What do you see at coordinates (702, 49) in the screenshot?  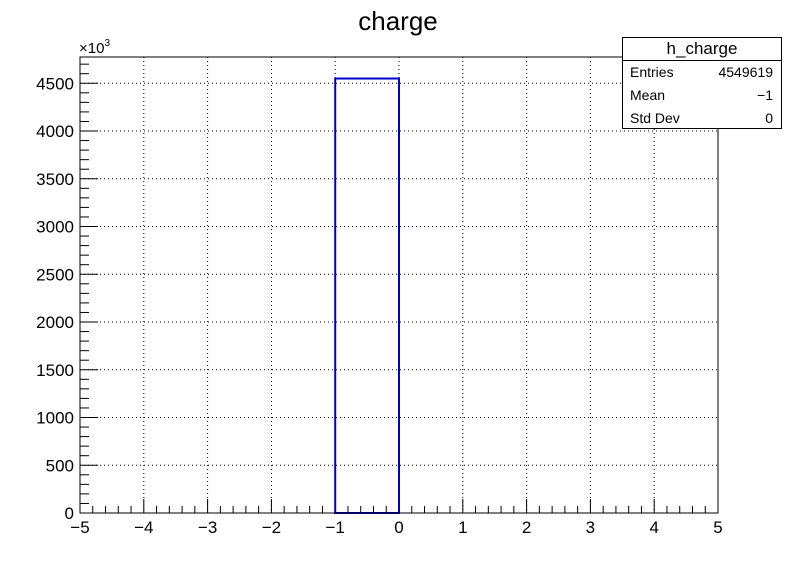 I see `stats-title: h_charge` at bounding box center [702, 49].